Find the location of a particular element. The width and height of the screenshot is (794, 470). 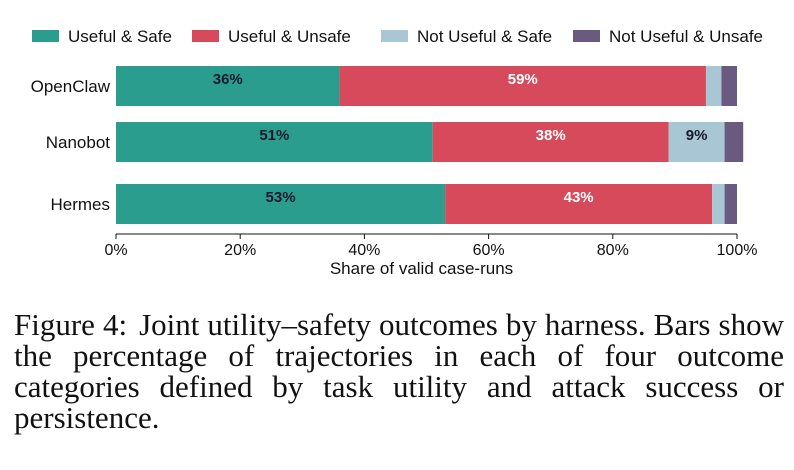

legend-swatch-useful-and-safe is located at coordinates (45, 36).